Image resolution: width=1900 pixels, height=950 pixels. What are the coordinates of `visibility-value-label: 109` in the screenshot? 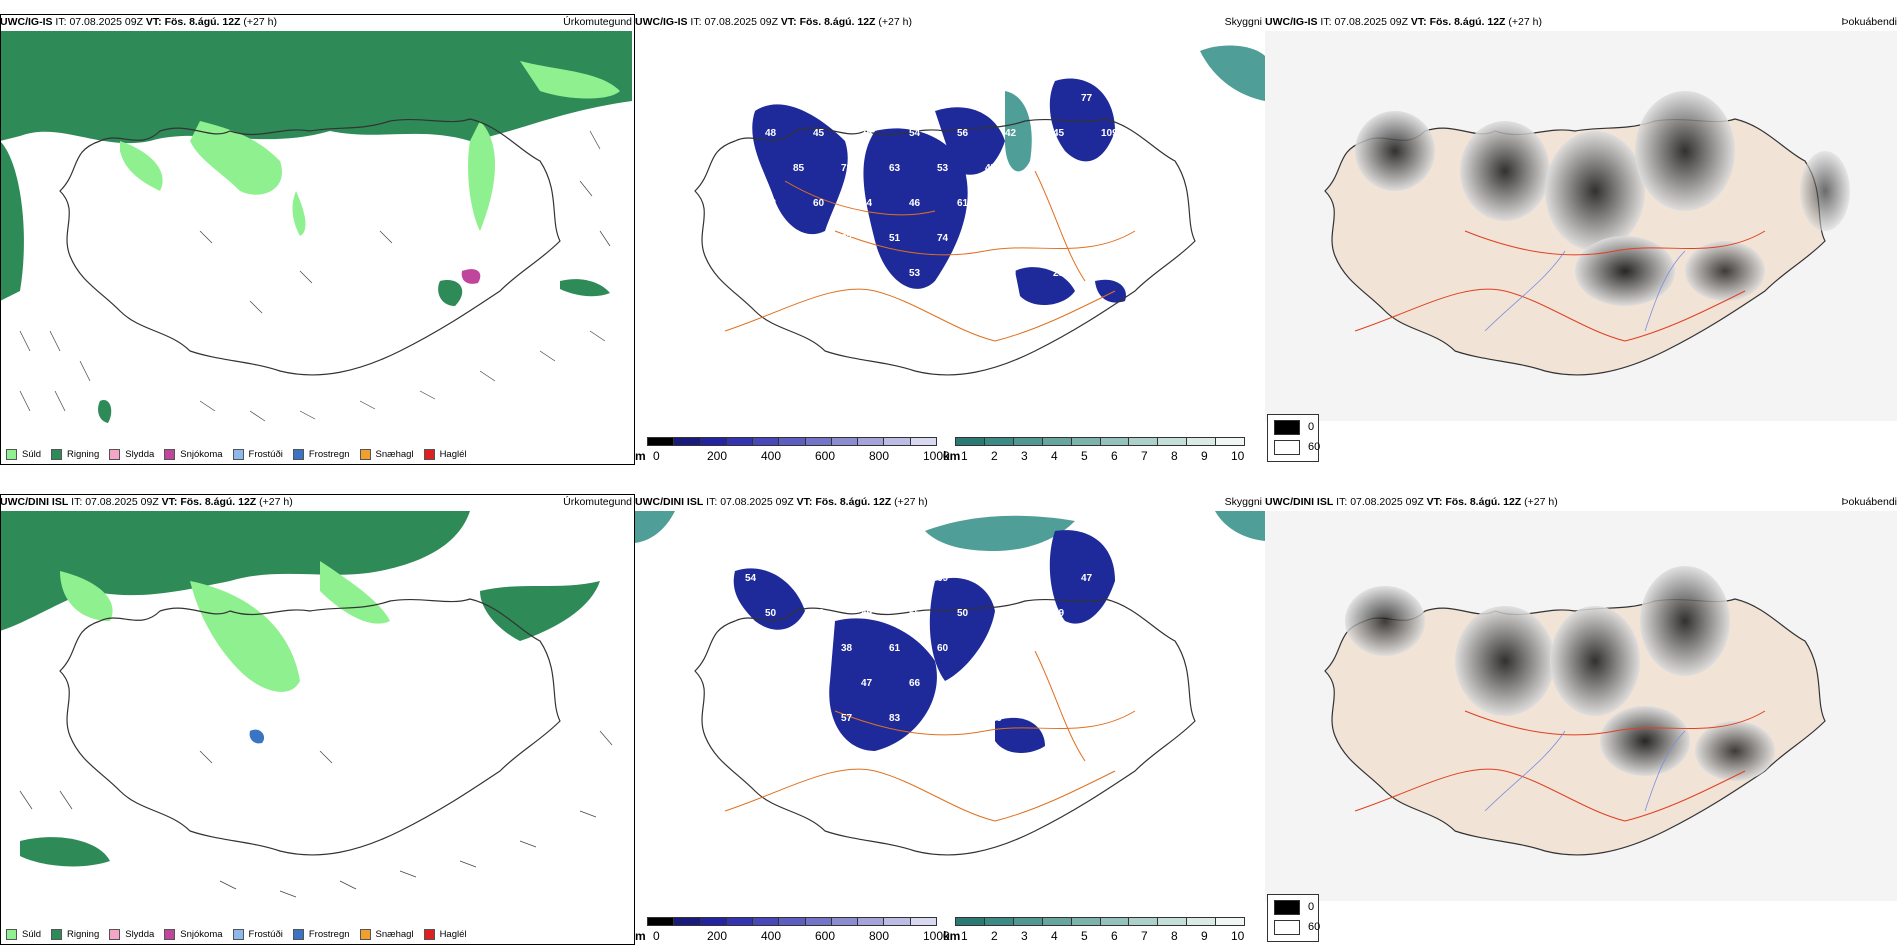 It's located at (1109, 133).